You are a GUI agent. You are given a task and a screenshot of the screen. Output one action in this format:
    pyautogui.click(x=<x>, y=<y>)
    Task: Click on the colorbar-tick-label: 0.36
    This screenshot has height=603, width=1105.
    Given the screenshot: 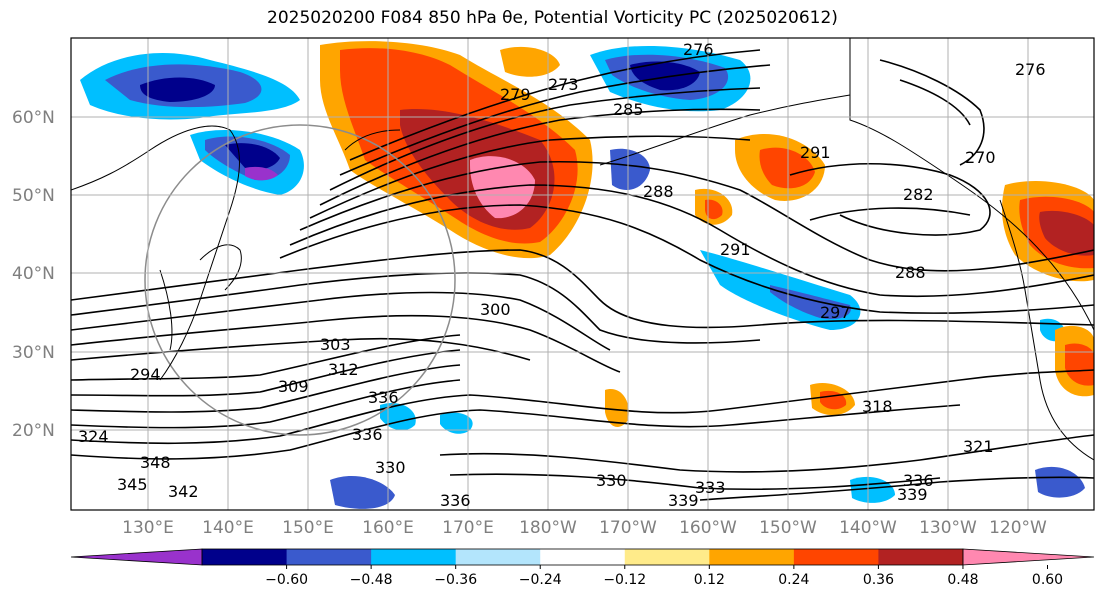 What is the action you would take?
    pyautogui.click(x=878, y=580)
    